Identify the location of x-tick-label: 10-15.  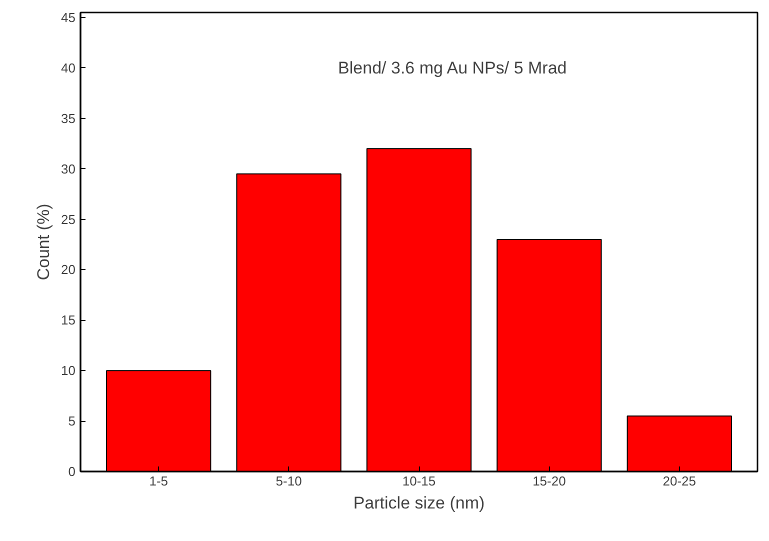
(419, 481).